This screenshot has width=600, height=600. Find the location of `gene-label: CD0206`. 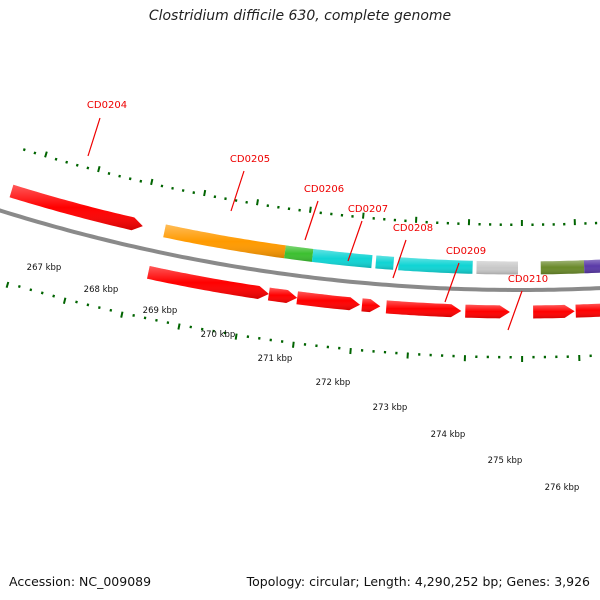

gene-label: CD0206 is located at coordinates (324, 189).